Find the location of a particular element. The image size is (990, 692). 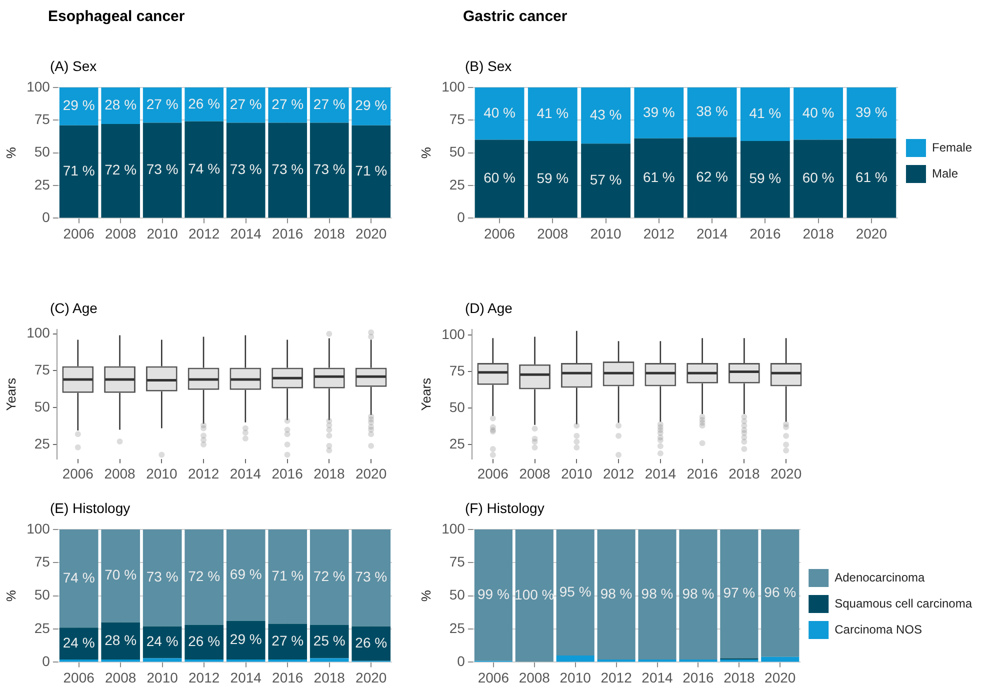

data-label: 69 % is located at coordinates (246, 574).